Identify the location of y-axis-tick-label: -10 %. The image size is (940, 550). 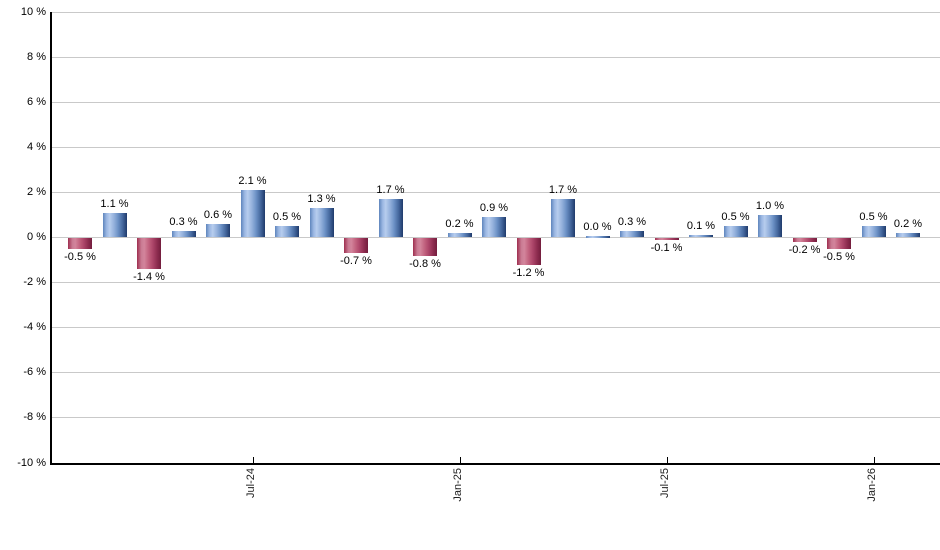
(31, 462).